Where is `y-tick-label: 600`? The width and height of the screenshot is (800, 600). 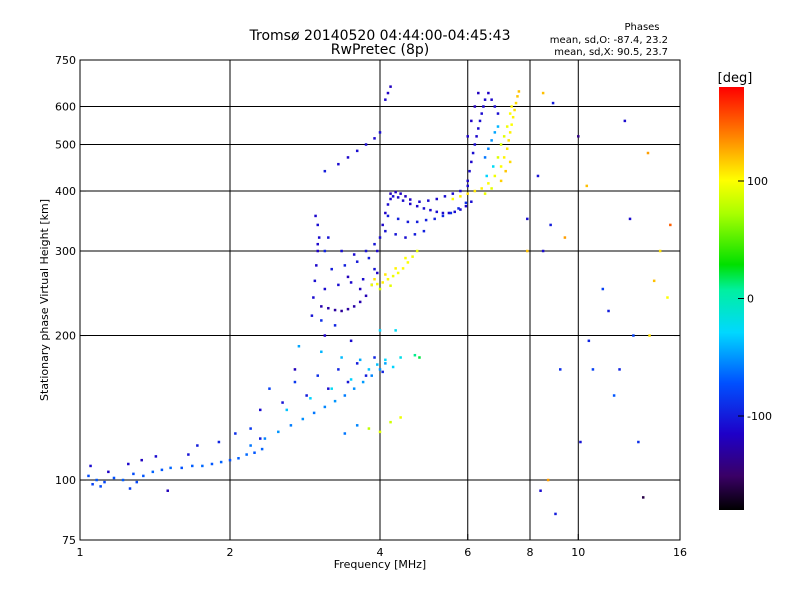
y-tick-label: 600 is located at coordinates (65, 107).